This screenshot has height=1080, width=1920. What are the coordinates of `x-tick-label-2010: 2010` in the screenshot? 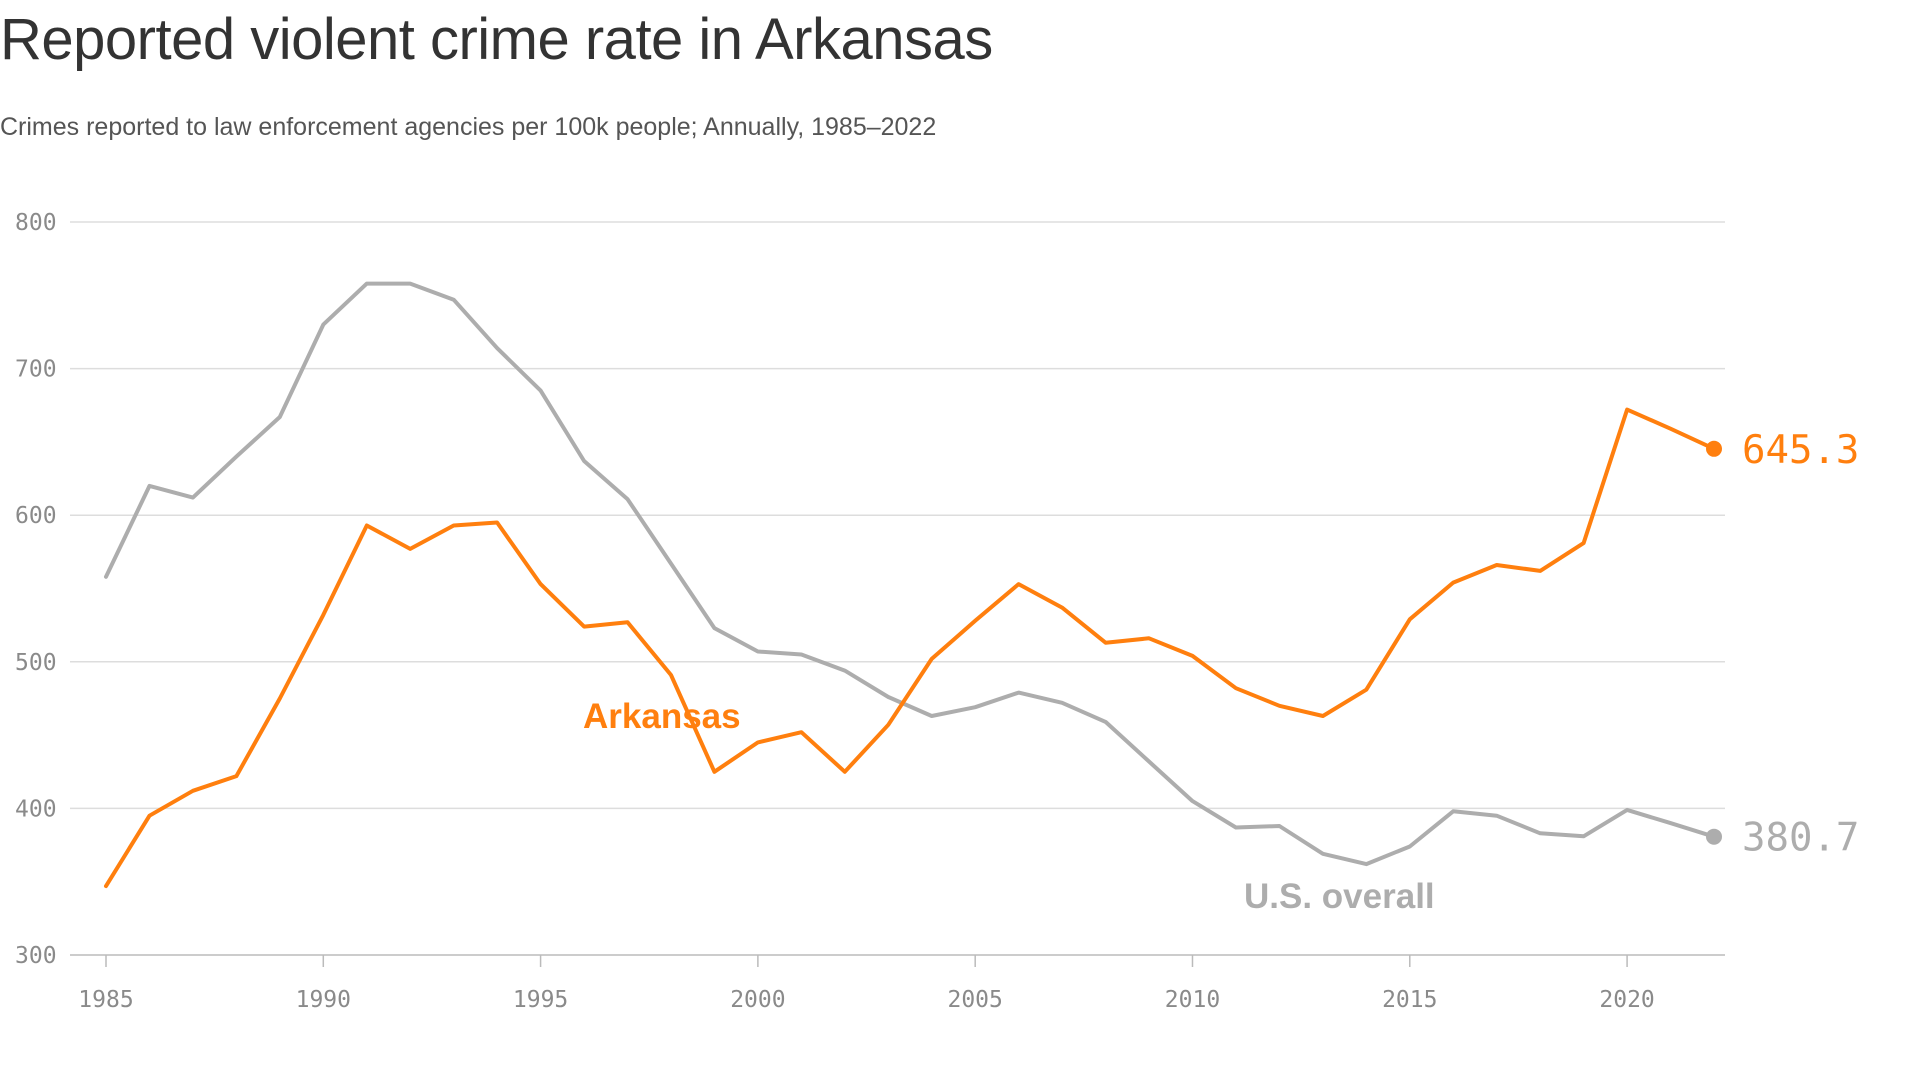 It's located at (1192, 1000).